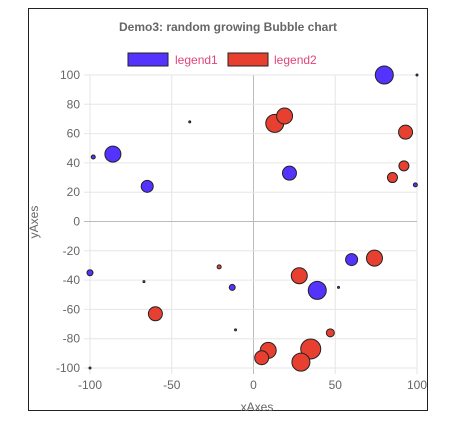  What do you see at coordinates (70, 75) in the screenshot?
I see `y-tick-label: 100` at bounding box center [70, 75].